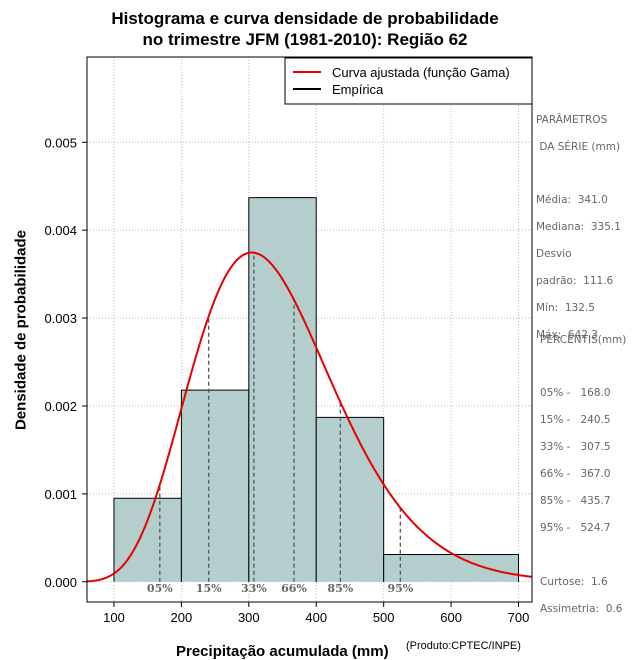  What do you see at coordinates (60, 582) in the screenshot?
I see `y-tick-label-0: 0.000` at bounding box center [60, 582].